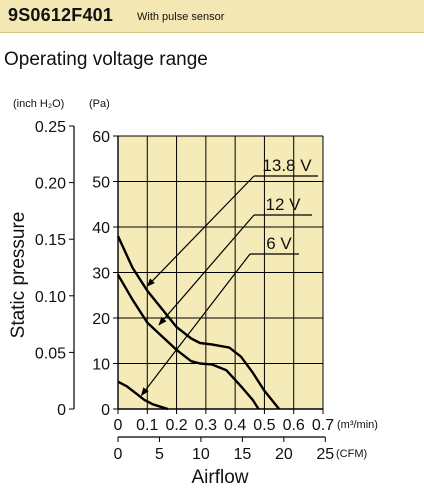  Describe the element at coordinates (38, 104) in the screenshot. I see `y-unit-inch: (inch H₂O)` at that location.